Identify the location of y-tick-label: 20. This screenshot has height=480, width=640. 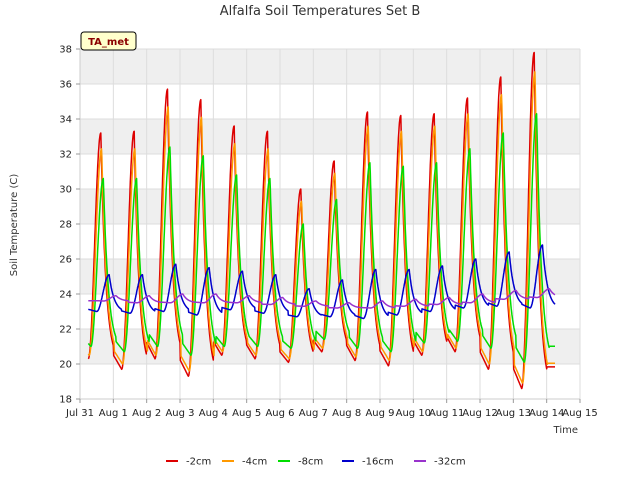
(65, 365).